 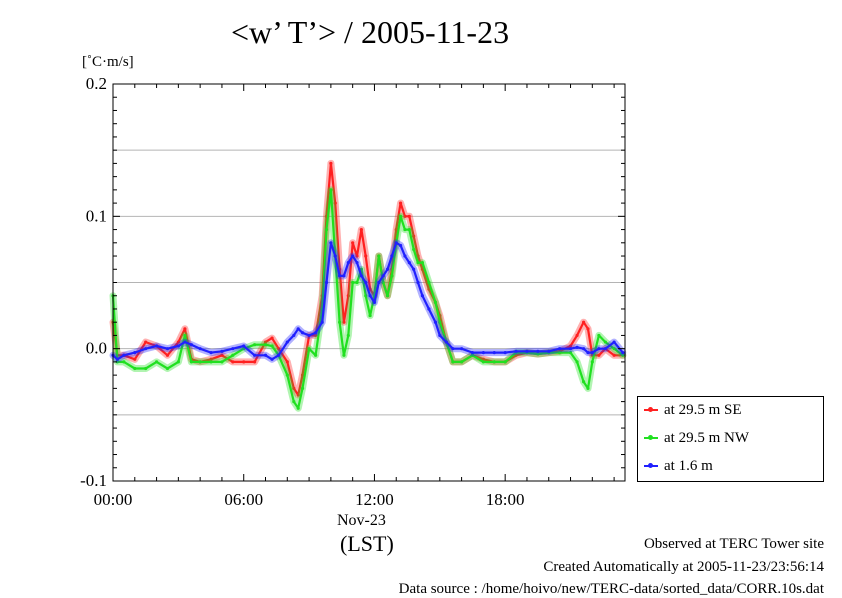 I want to click on chart-title: <w’ T’> / 2005-11-23, so click(x=370, y=32).